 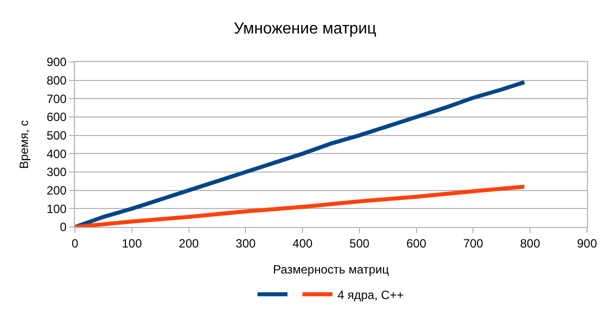 I want to click on y-tick-label: 900, so click(x=56, y=62).